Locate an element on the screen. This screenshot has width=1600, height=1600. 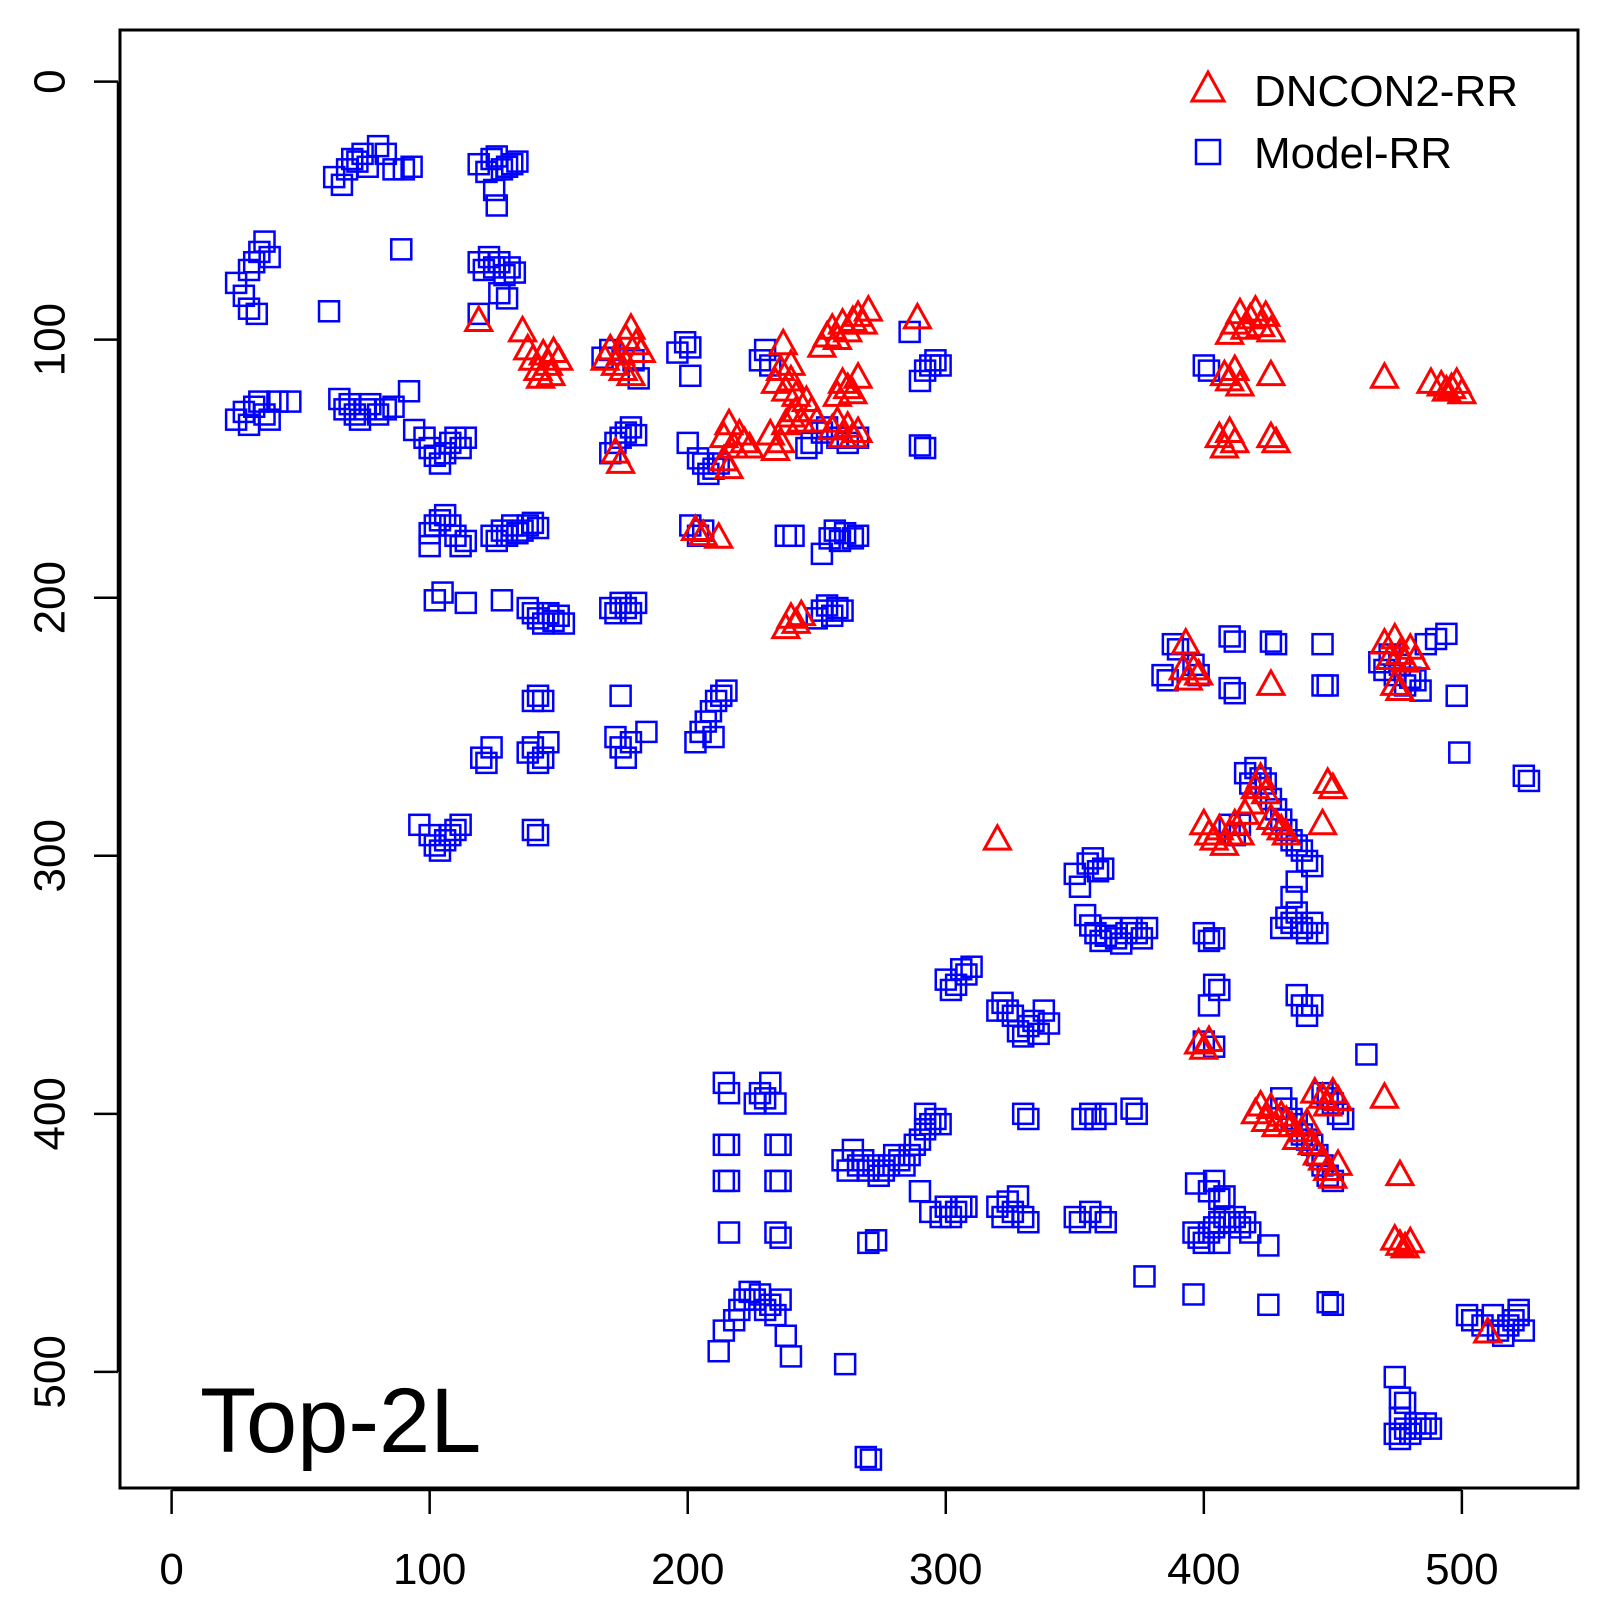
legend-triangle-icon is located at coordinates (1208, 86).